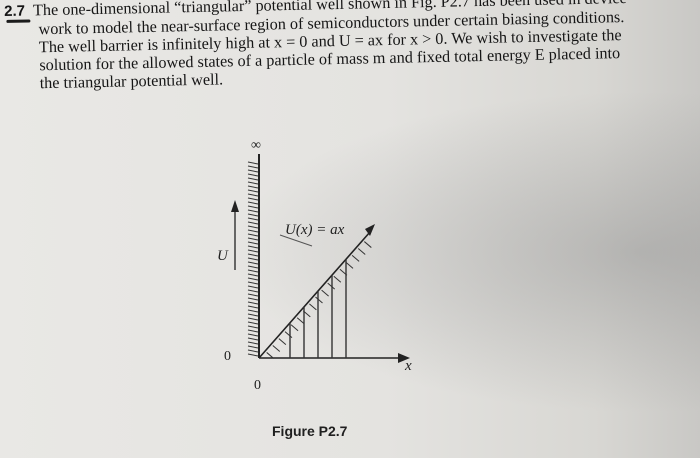 Image resolution: width=700 pixels, height=458 pixels. I want to click on x-axis-arrowhead, so click(404, 358).